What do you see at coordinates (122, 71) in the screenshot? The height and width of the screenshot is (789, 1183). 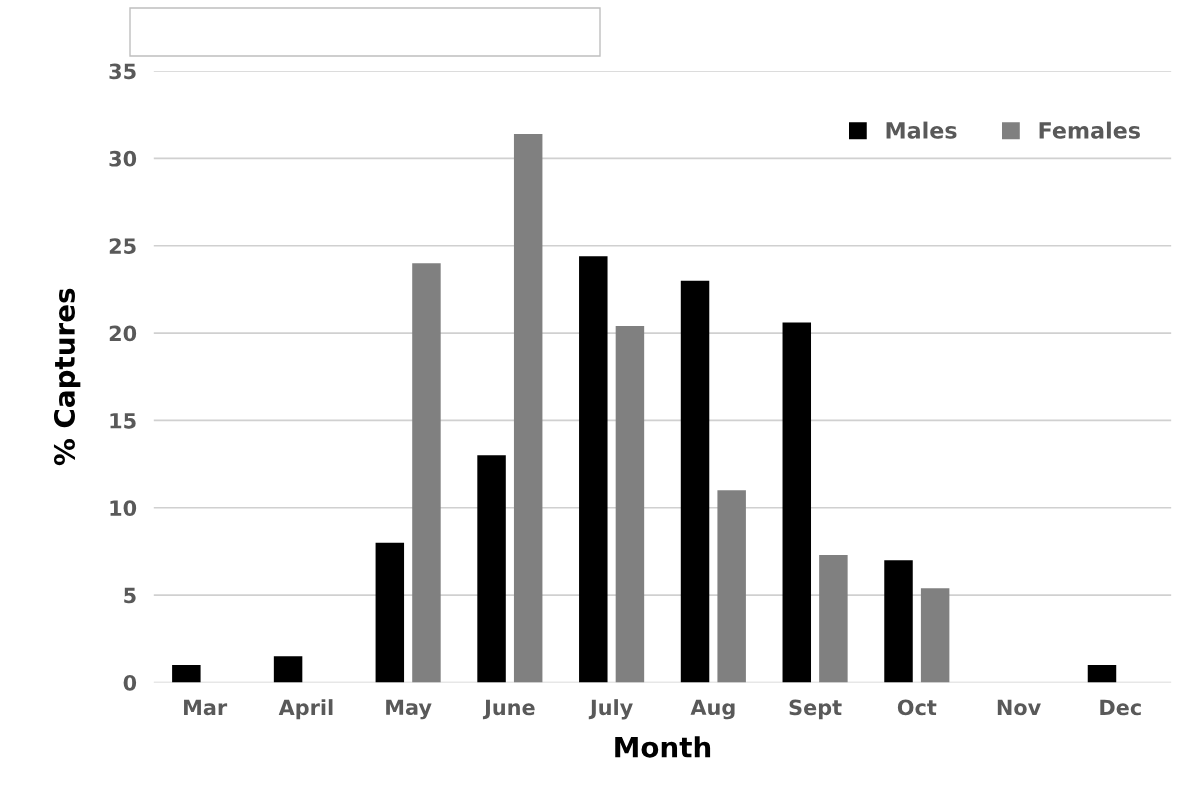 I see `y-tick-label: 35` at bounding box center [122, 71].